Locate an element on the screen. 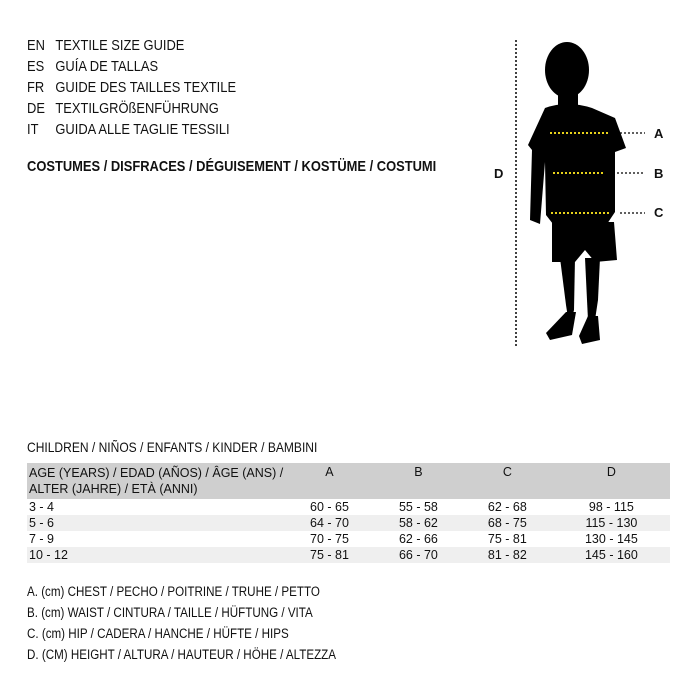  table-cell: 115 - 130 is located at coordinates (610, 523).